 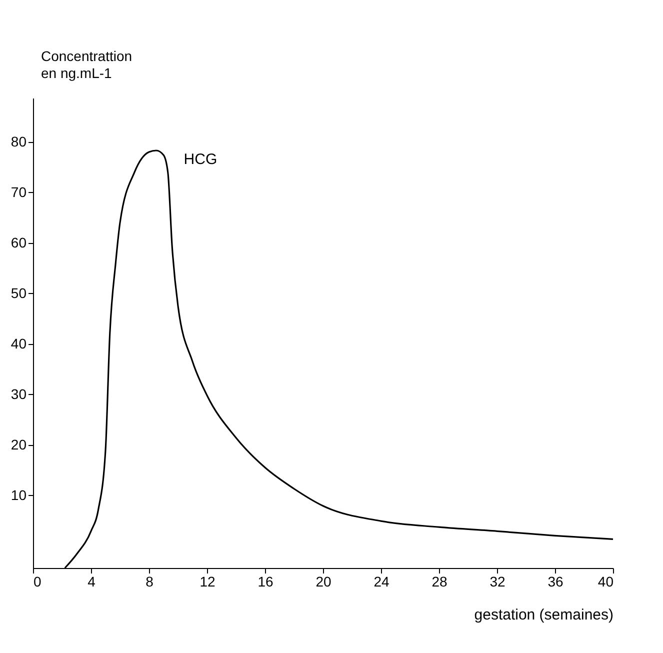 I want to click on y-tick-label: 30, so click(x=18, y=394).